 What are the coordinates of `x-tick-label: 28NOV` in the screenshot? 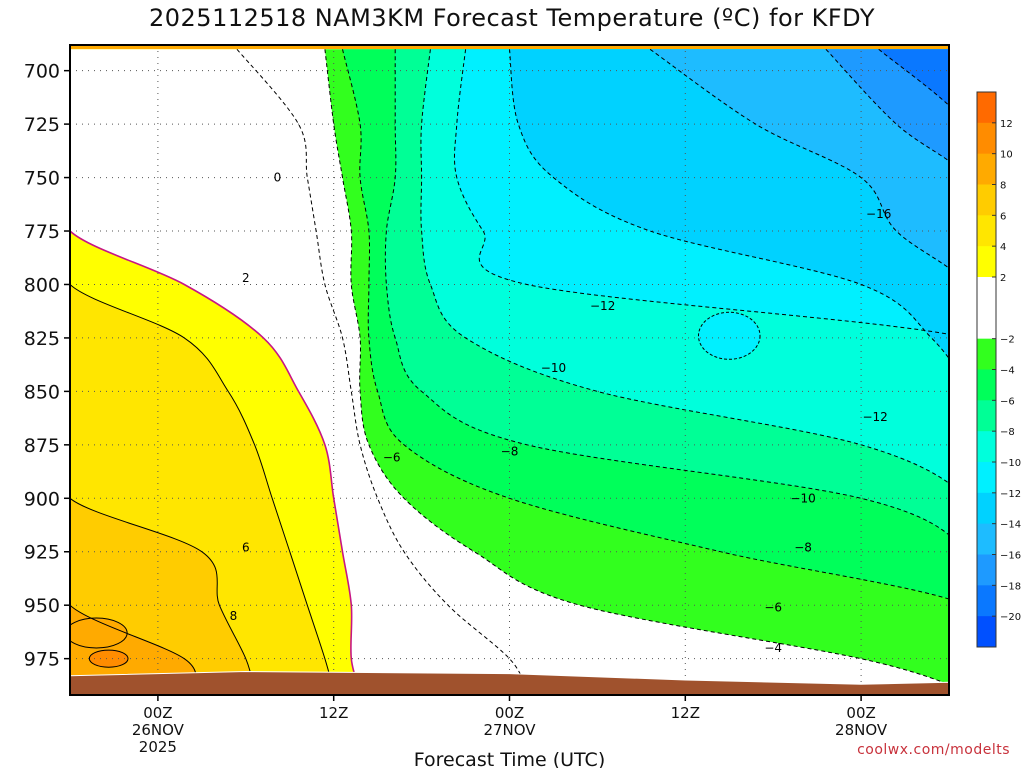 It's located at (861, 730).